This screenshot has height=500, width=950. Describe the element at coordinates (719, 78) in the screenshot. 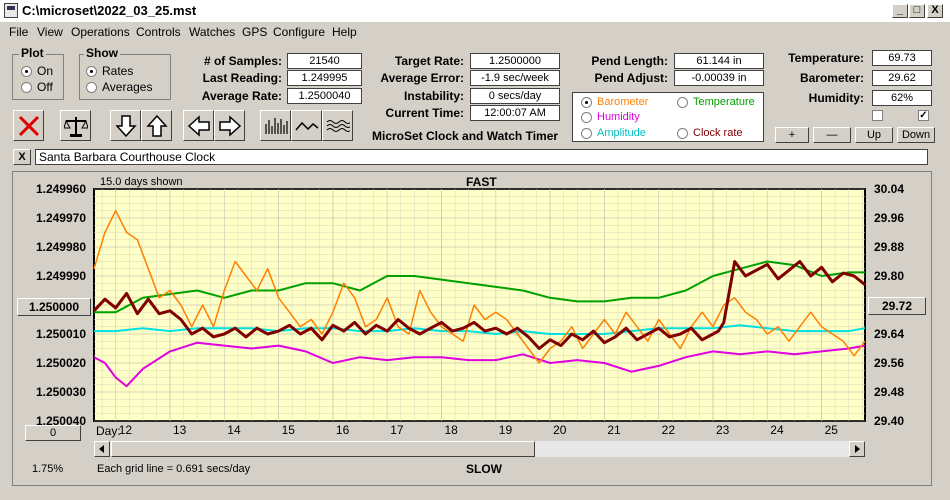

I see `pend-adjust-value: -0.00039 in` at that location.